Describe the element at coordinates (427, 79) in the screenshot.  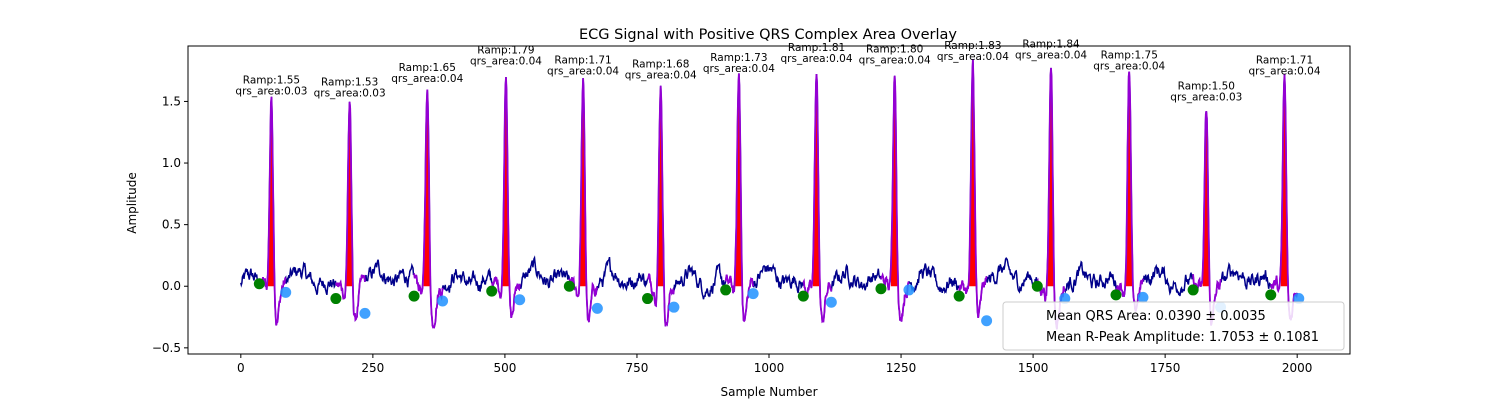
I see `qrs-area-label-3: qrs_area:0.04` at that location.